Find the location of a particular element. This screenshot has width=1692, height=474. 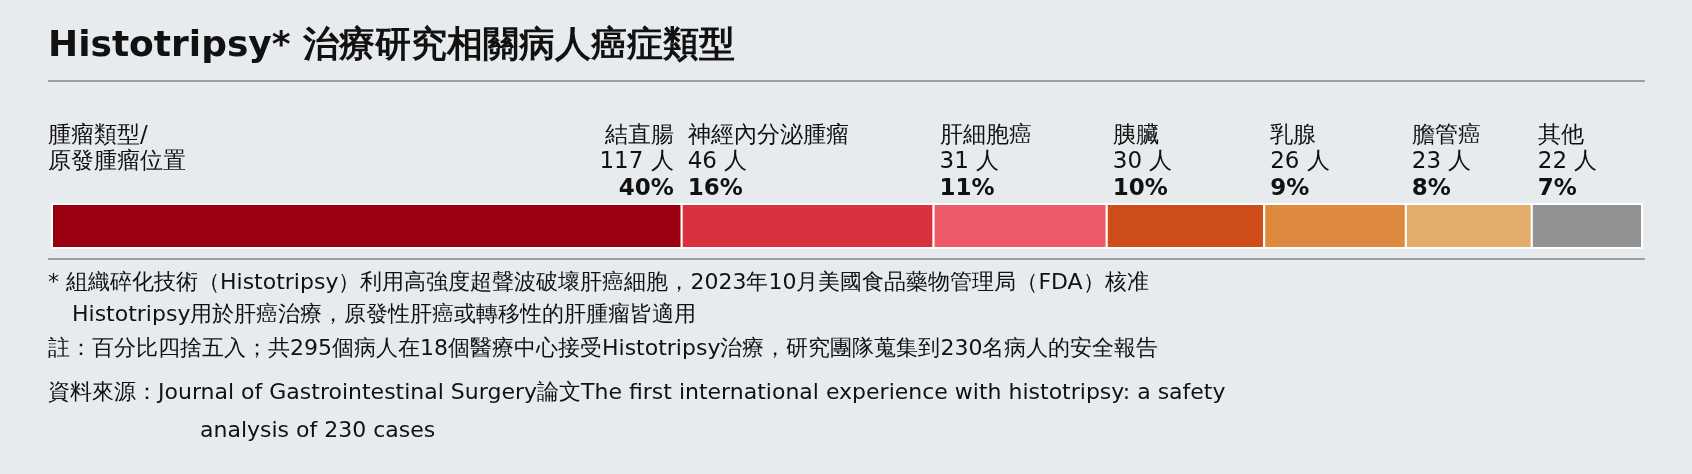

text: 22 人 is located at coordinates (1567, 160).